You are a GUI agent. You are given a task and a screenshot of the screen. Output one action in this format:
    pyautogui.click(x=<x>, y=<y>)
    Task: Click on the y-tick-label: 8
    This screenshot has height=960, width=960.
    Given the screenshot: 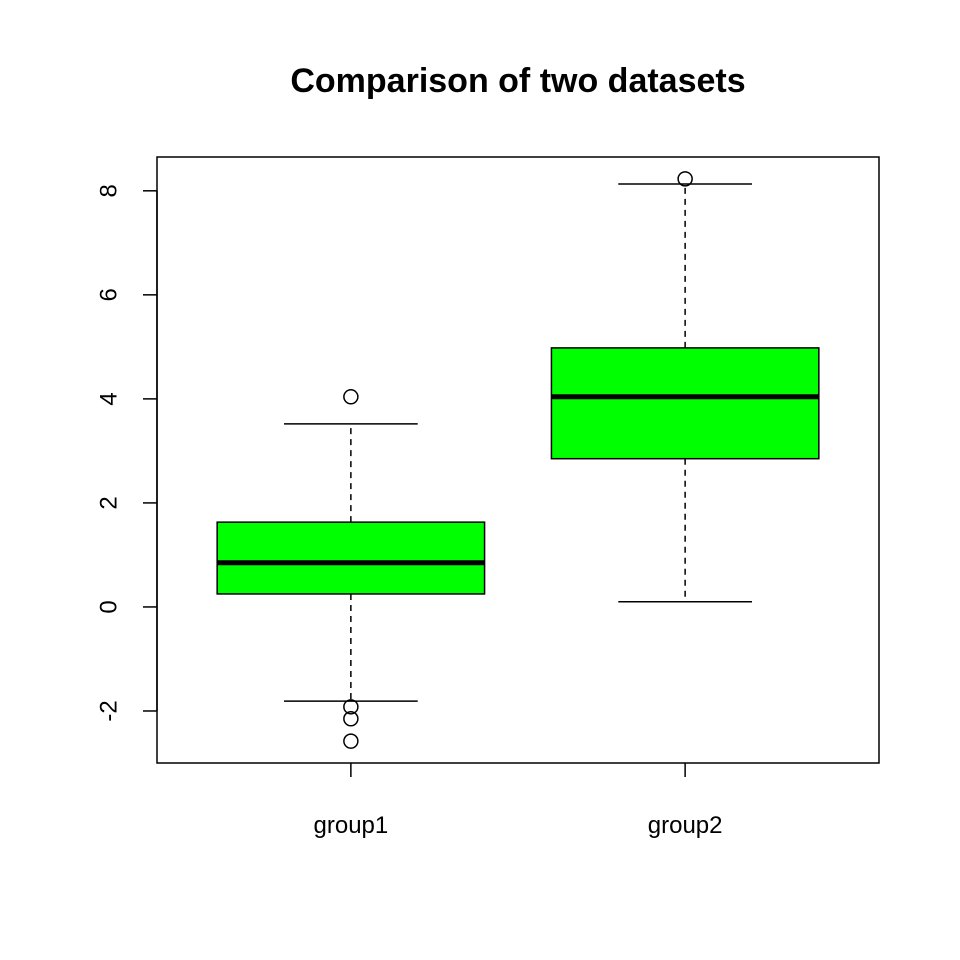 What is the action you would take?
    pyautogui.click(x=109, y=190)
    